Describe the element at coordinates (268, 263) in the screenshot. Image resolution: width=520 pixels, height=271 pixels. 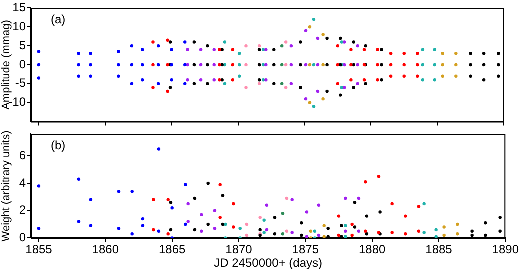
I see `x-axis-title: JD 2450000+ (days)` at that location.